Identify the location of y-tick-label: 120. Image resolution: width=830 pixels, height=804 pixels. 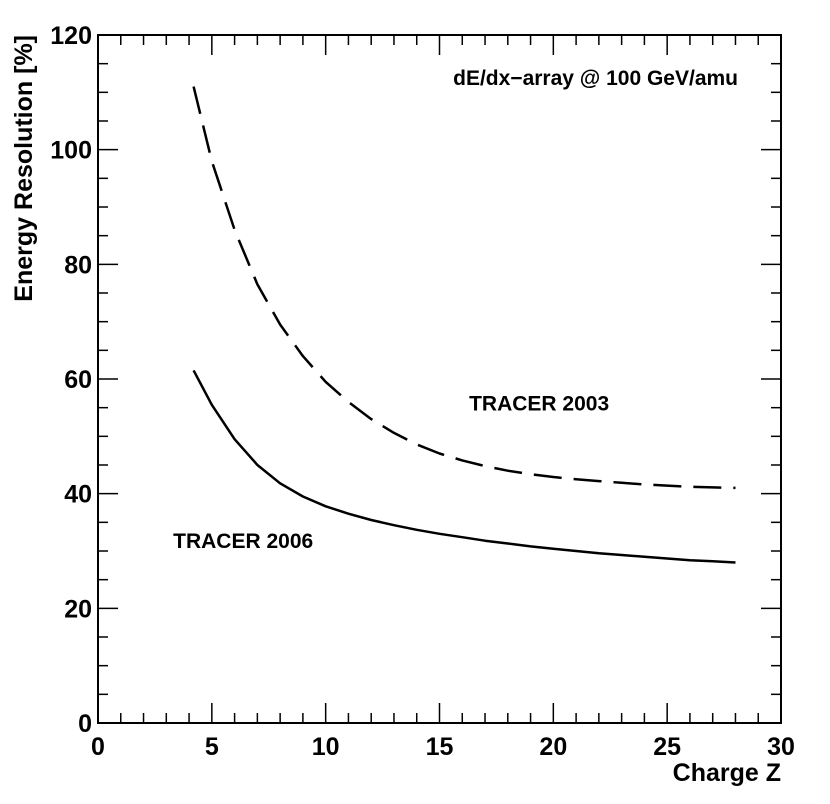
(71, 36).